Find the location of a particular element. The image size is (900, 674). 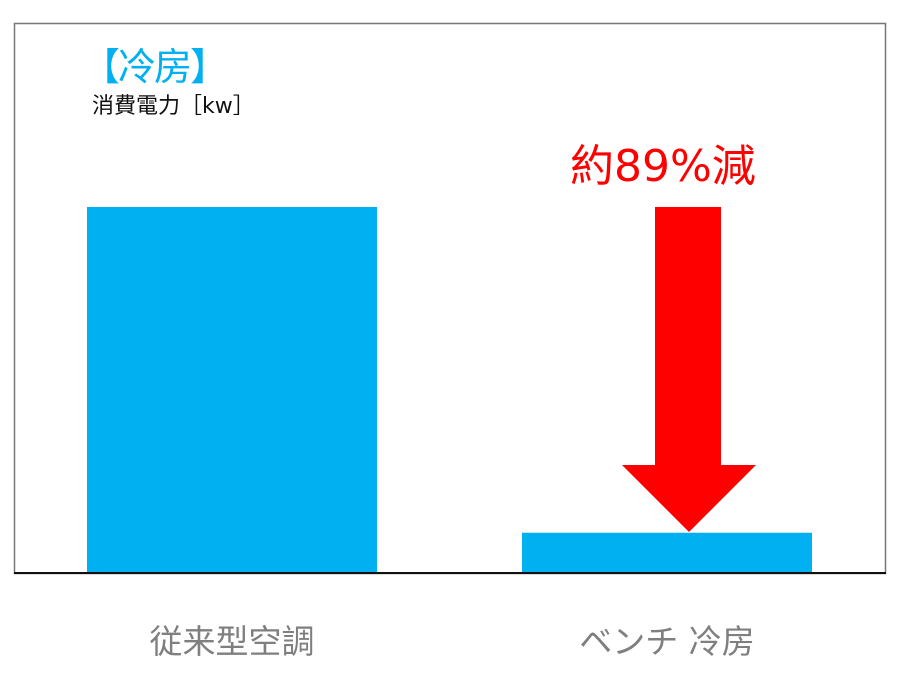

category-label-conventional: 従来型空調 is located at coordinates (232, 641).